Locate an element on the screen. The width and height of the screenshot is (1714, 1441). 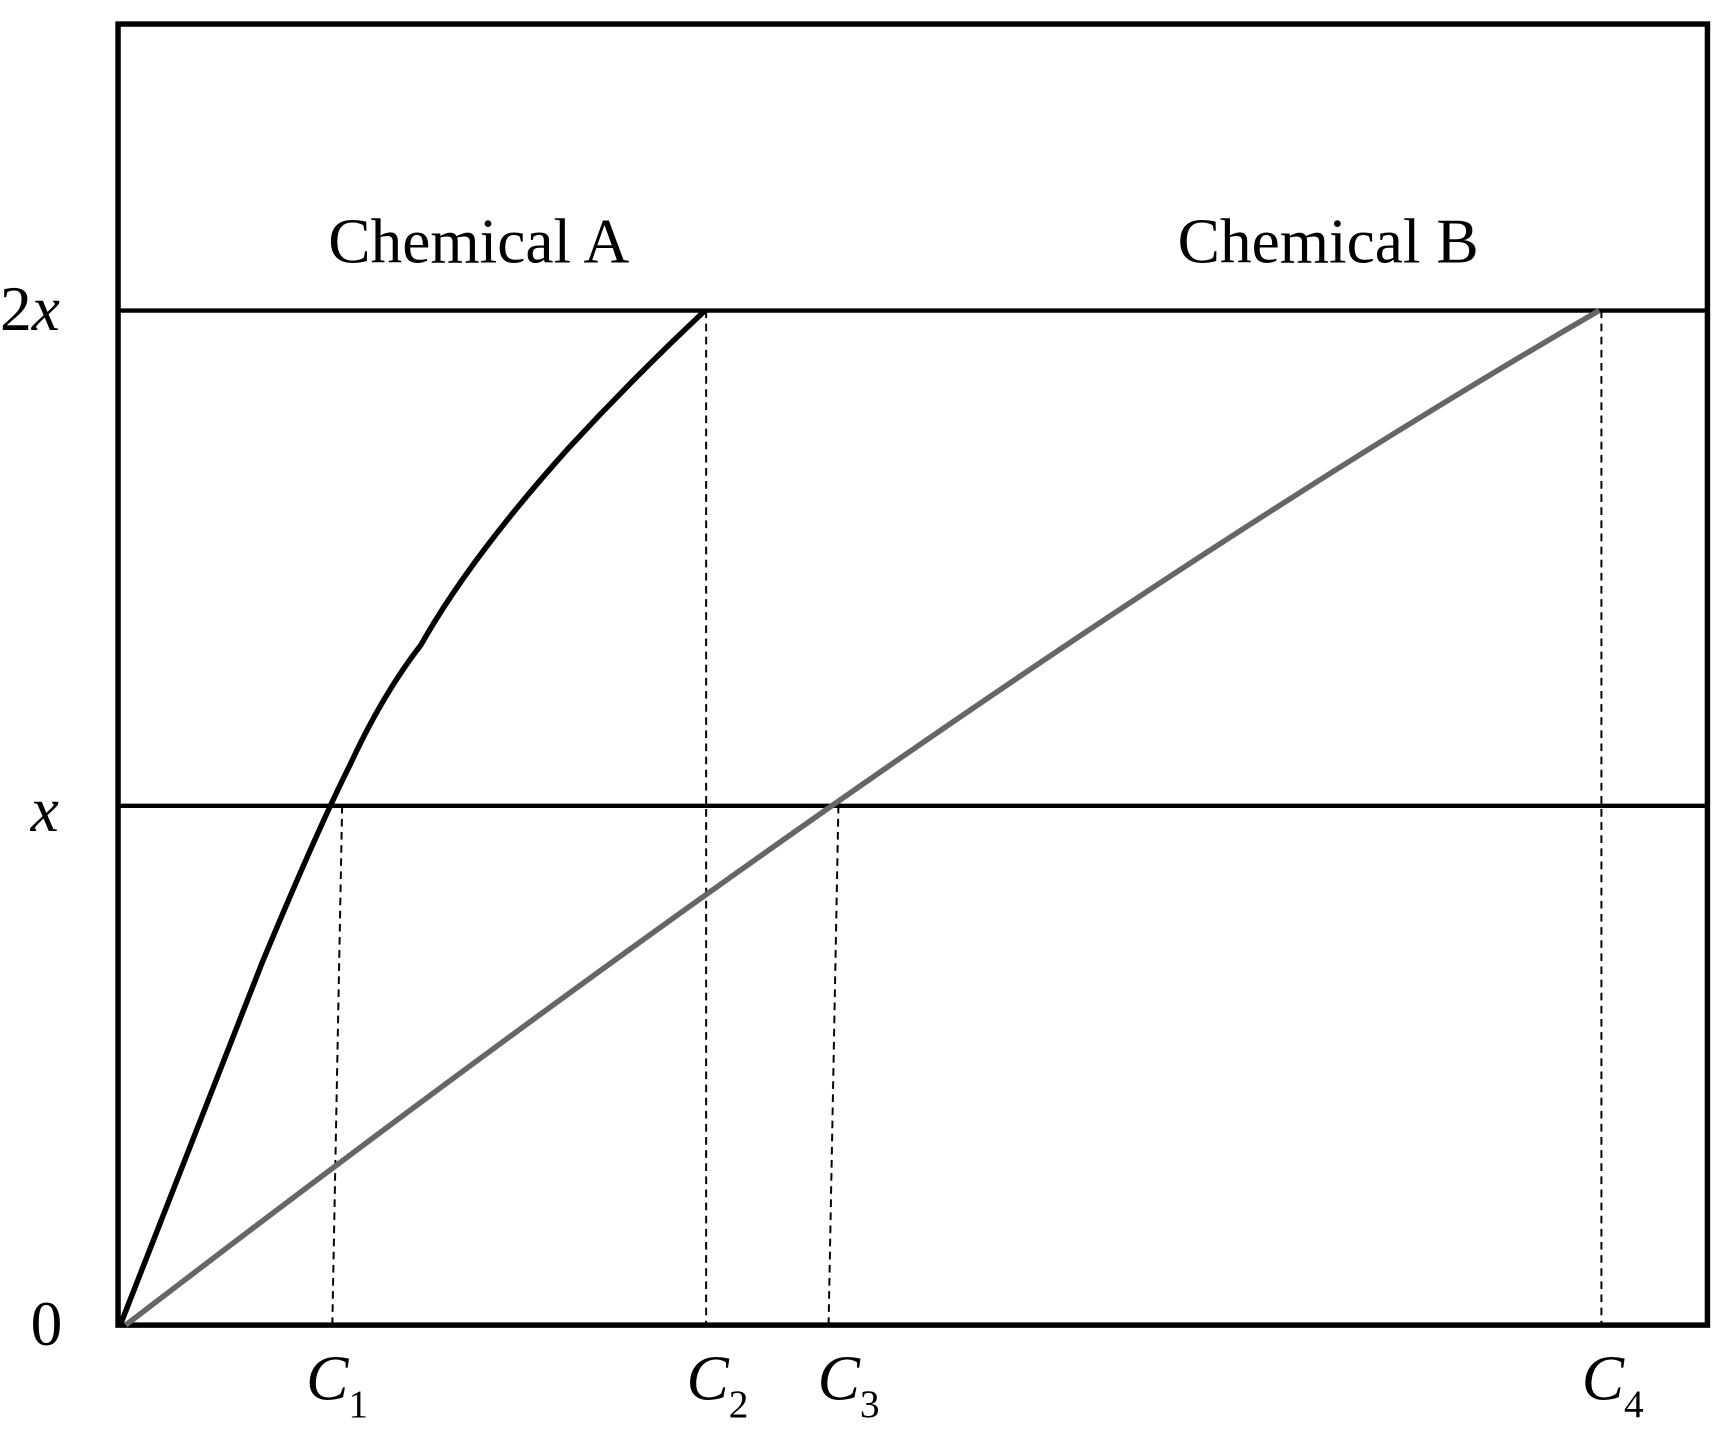
drop-c3 is located at coordinates (833, 1065).